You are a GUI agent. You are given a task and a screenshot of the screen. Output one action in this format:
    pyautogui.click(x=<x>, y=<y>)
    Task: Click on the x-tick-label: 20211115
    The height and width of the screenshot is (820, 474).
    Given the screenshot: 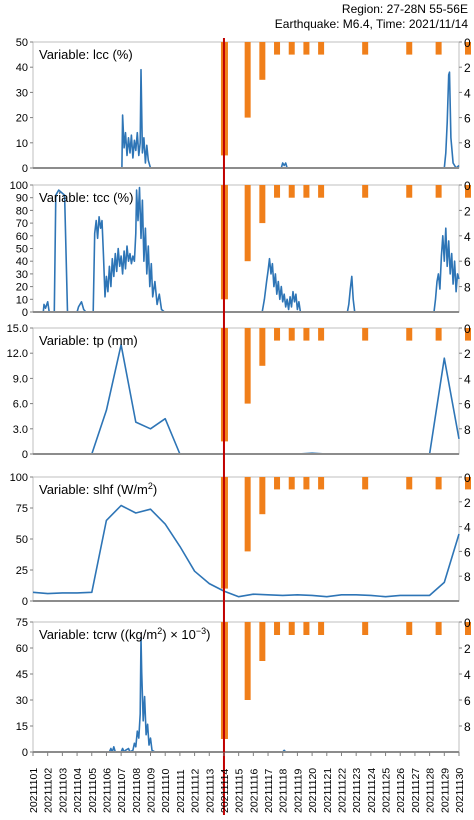 What is the action you would take?
    pyautogui.click(x=240, y=790)
    